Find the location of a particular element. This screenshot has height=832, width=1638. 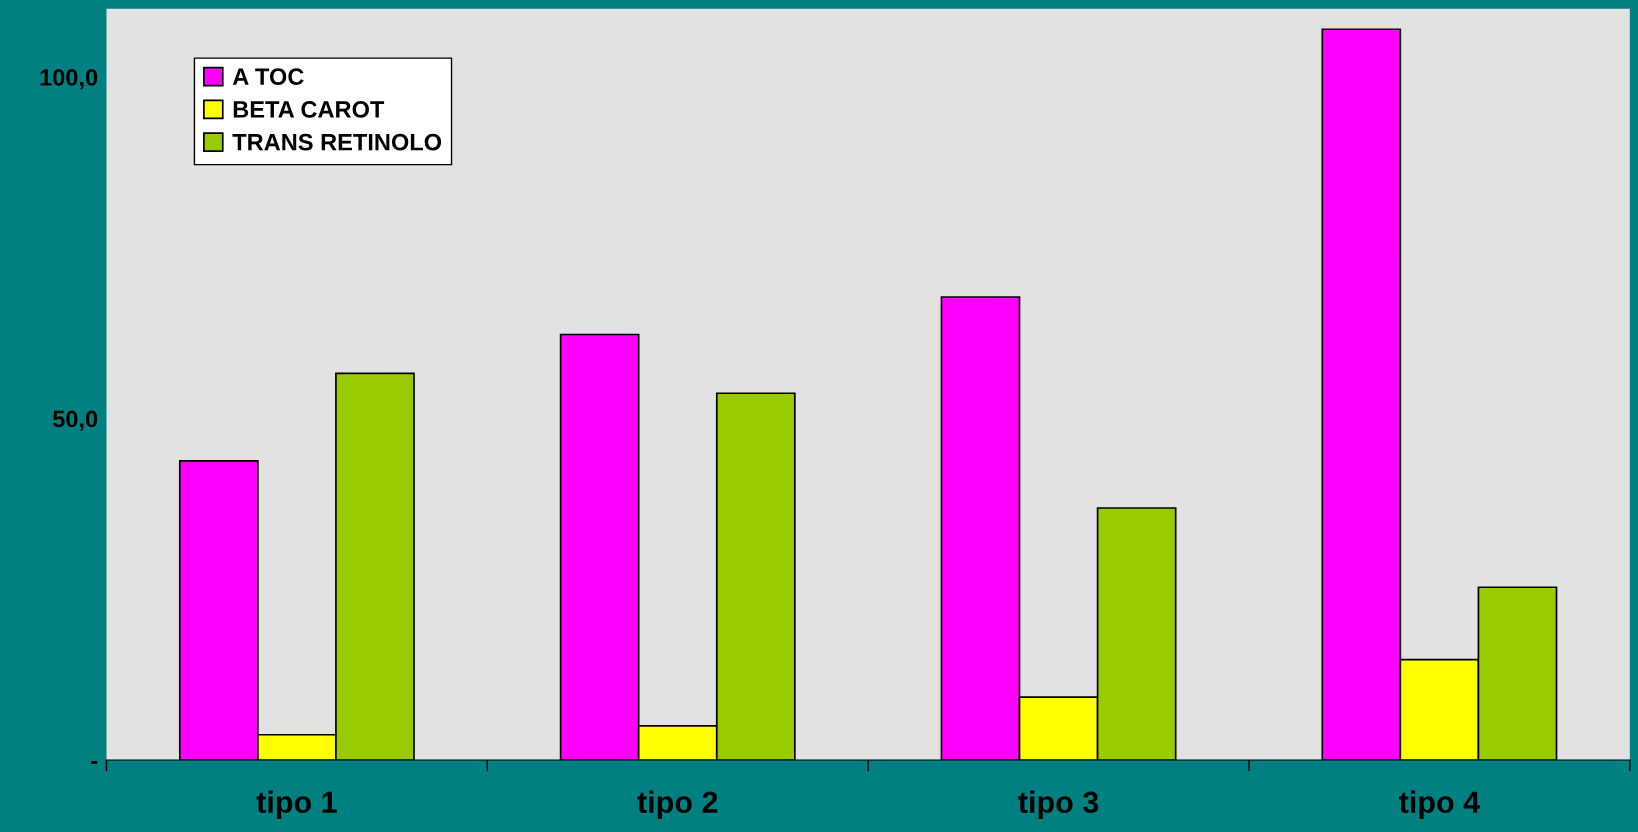

legend-label: TRANS RETINOLO is located at coordinates (337, 142).